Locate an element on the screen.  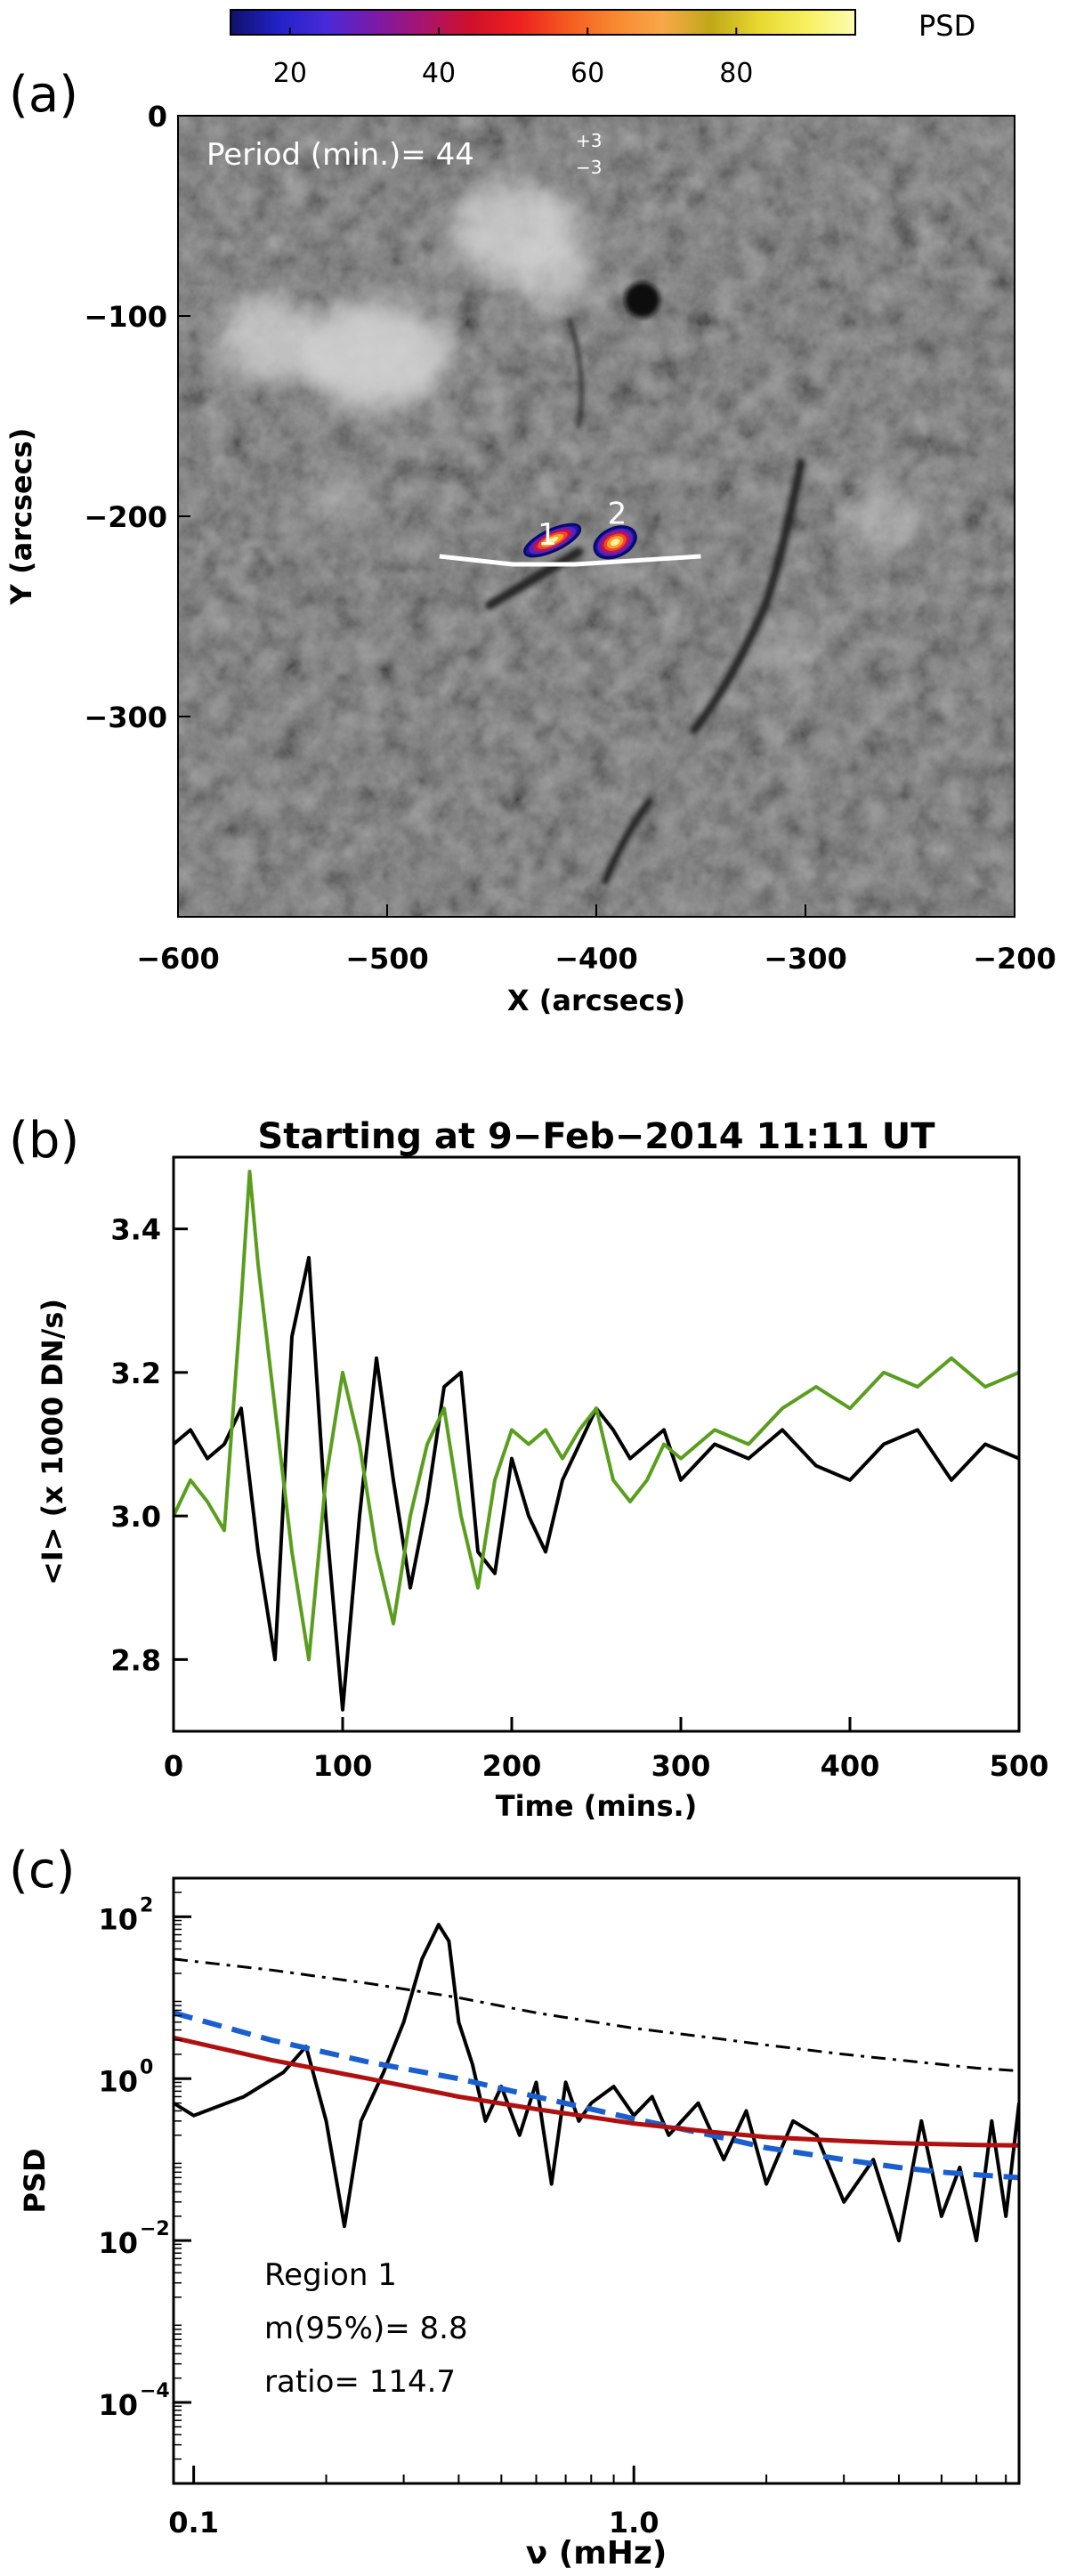
y-tick-label: −100 is located at coordinates (125, 317).